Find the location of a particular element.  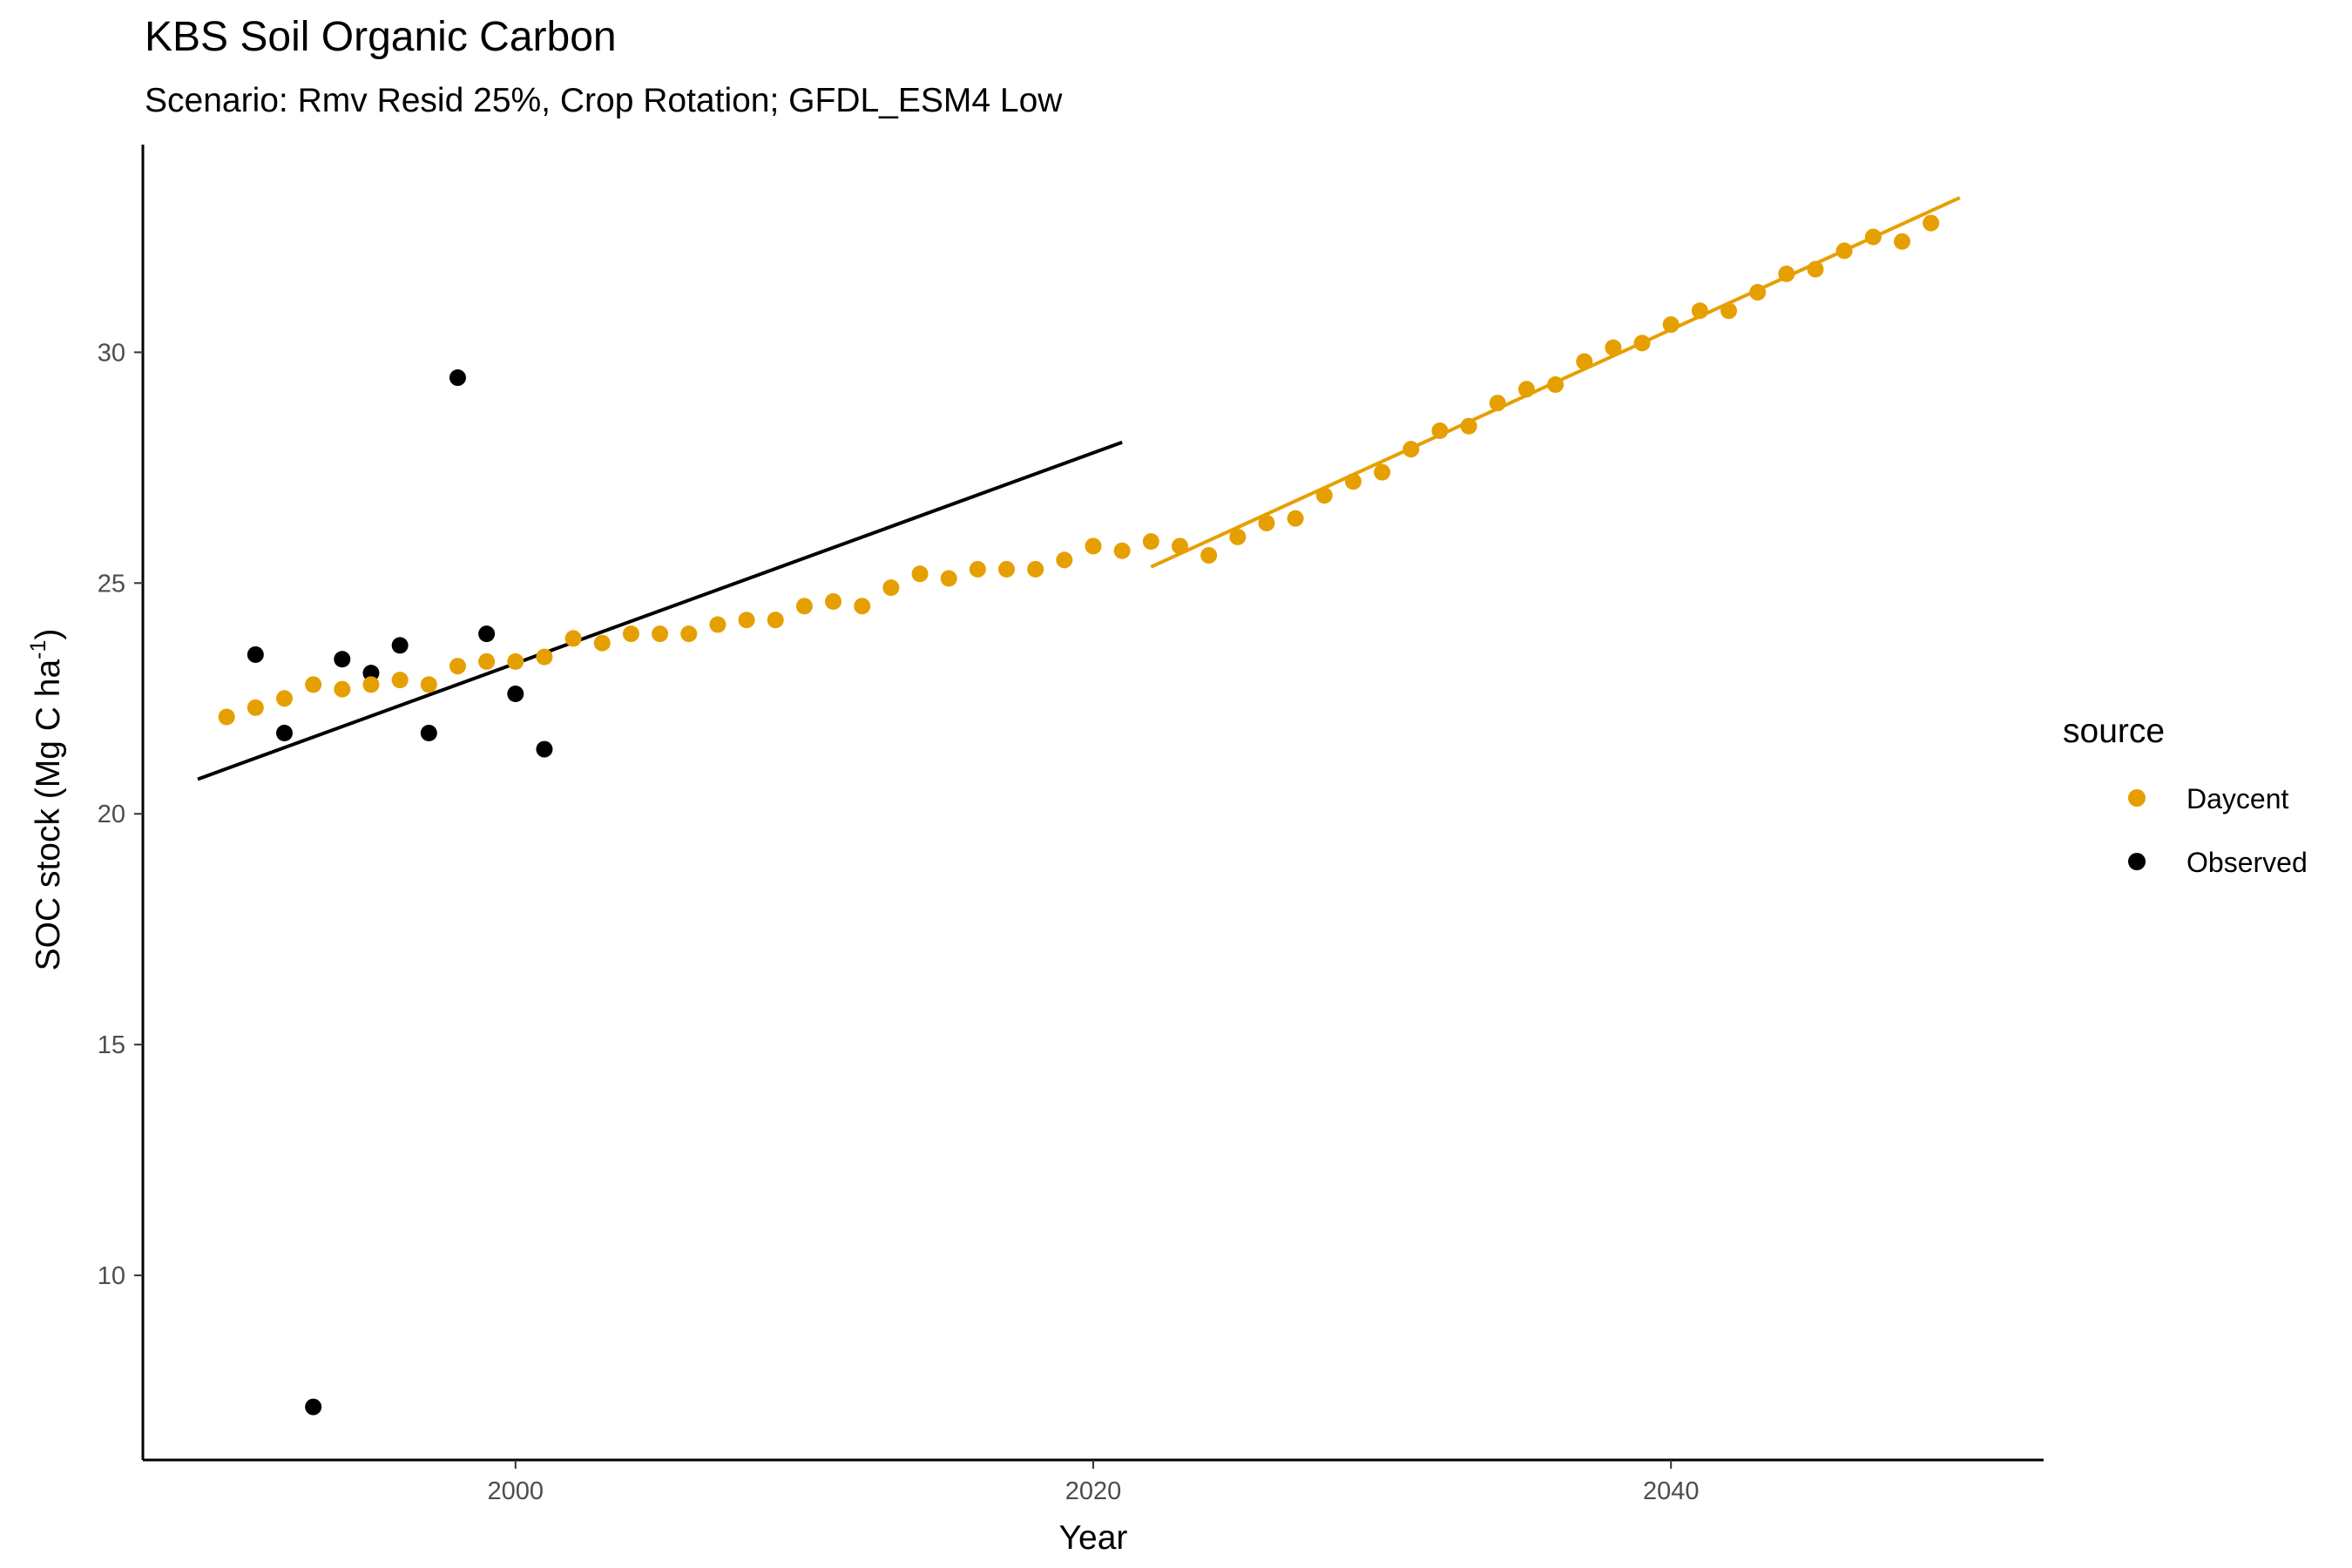

legend-title: source is located at coordinates (2114, 731).